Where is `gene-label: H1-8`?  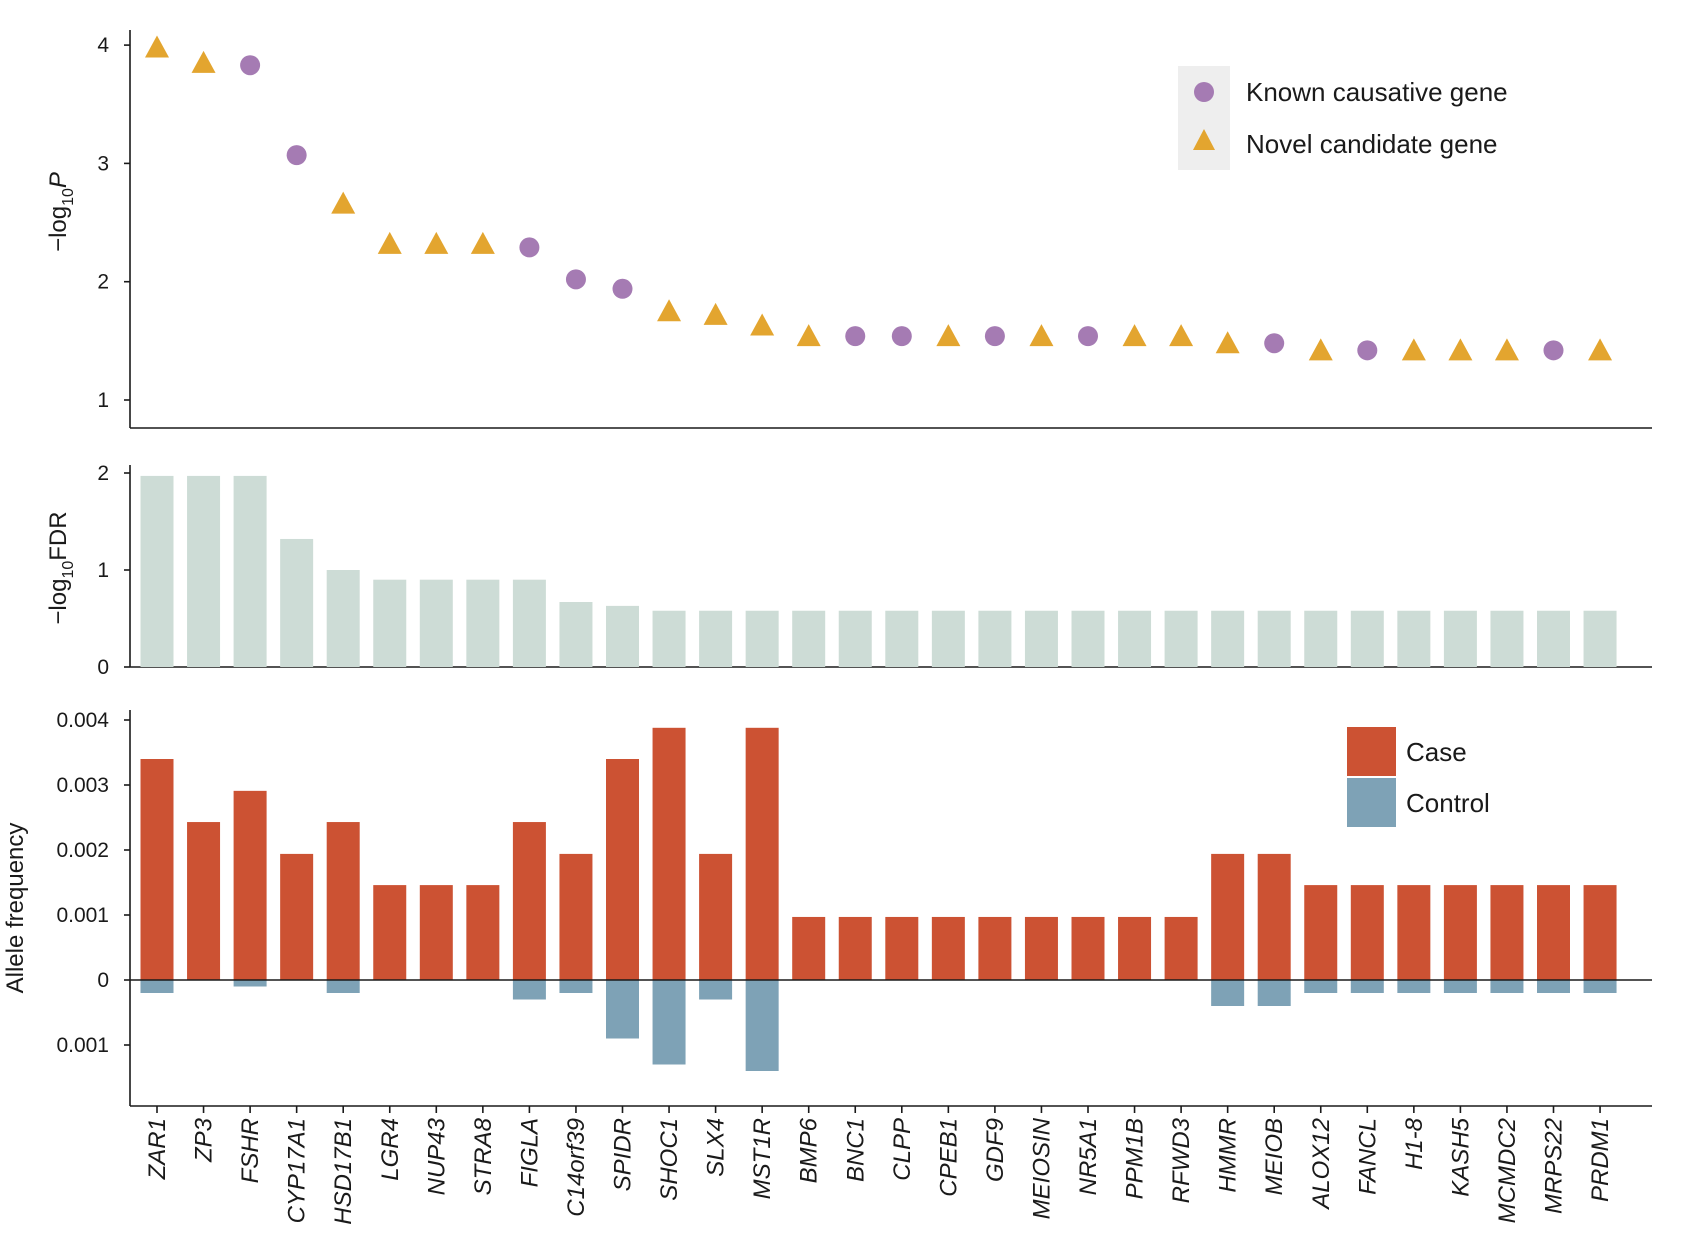 gene-label: H1-8 is located at coordinates (1414, 1143).